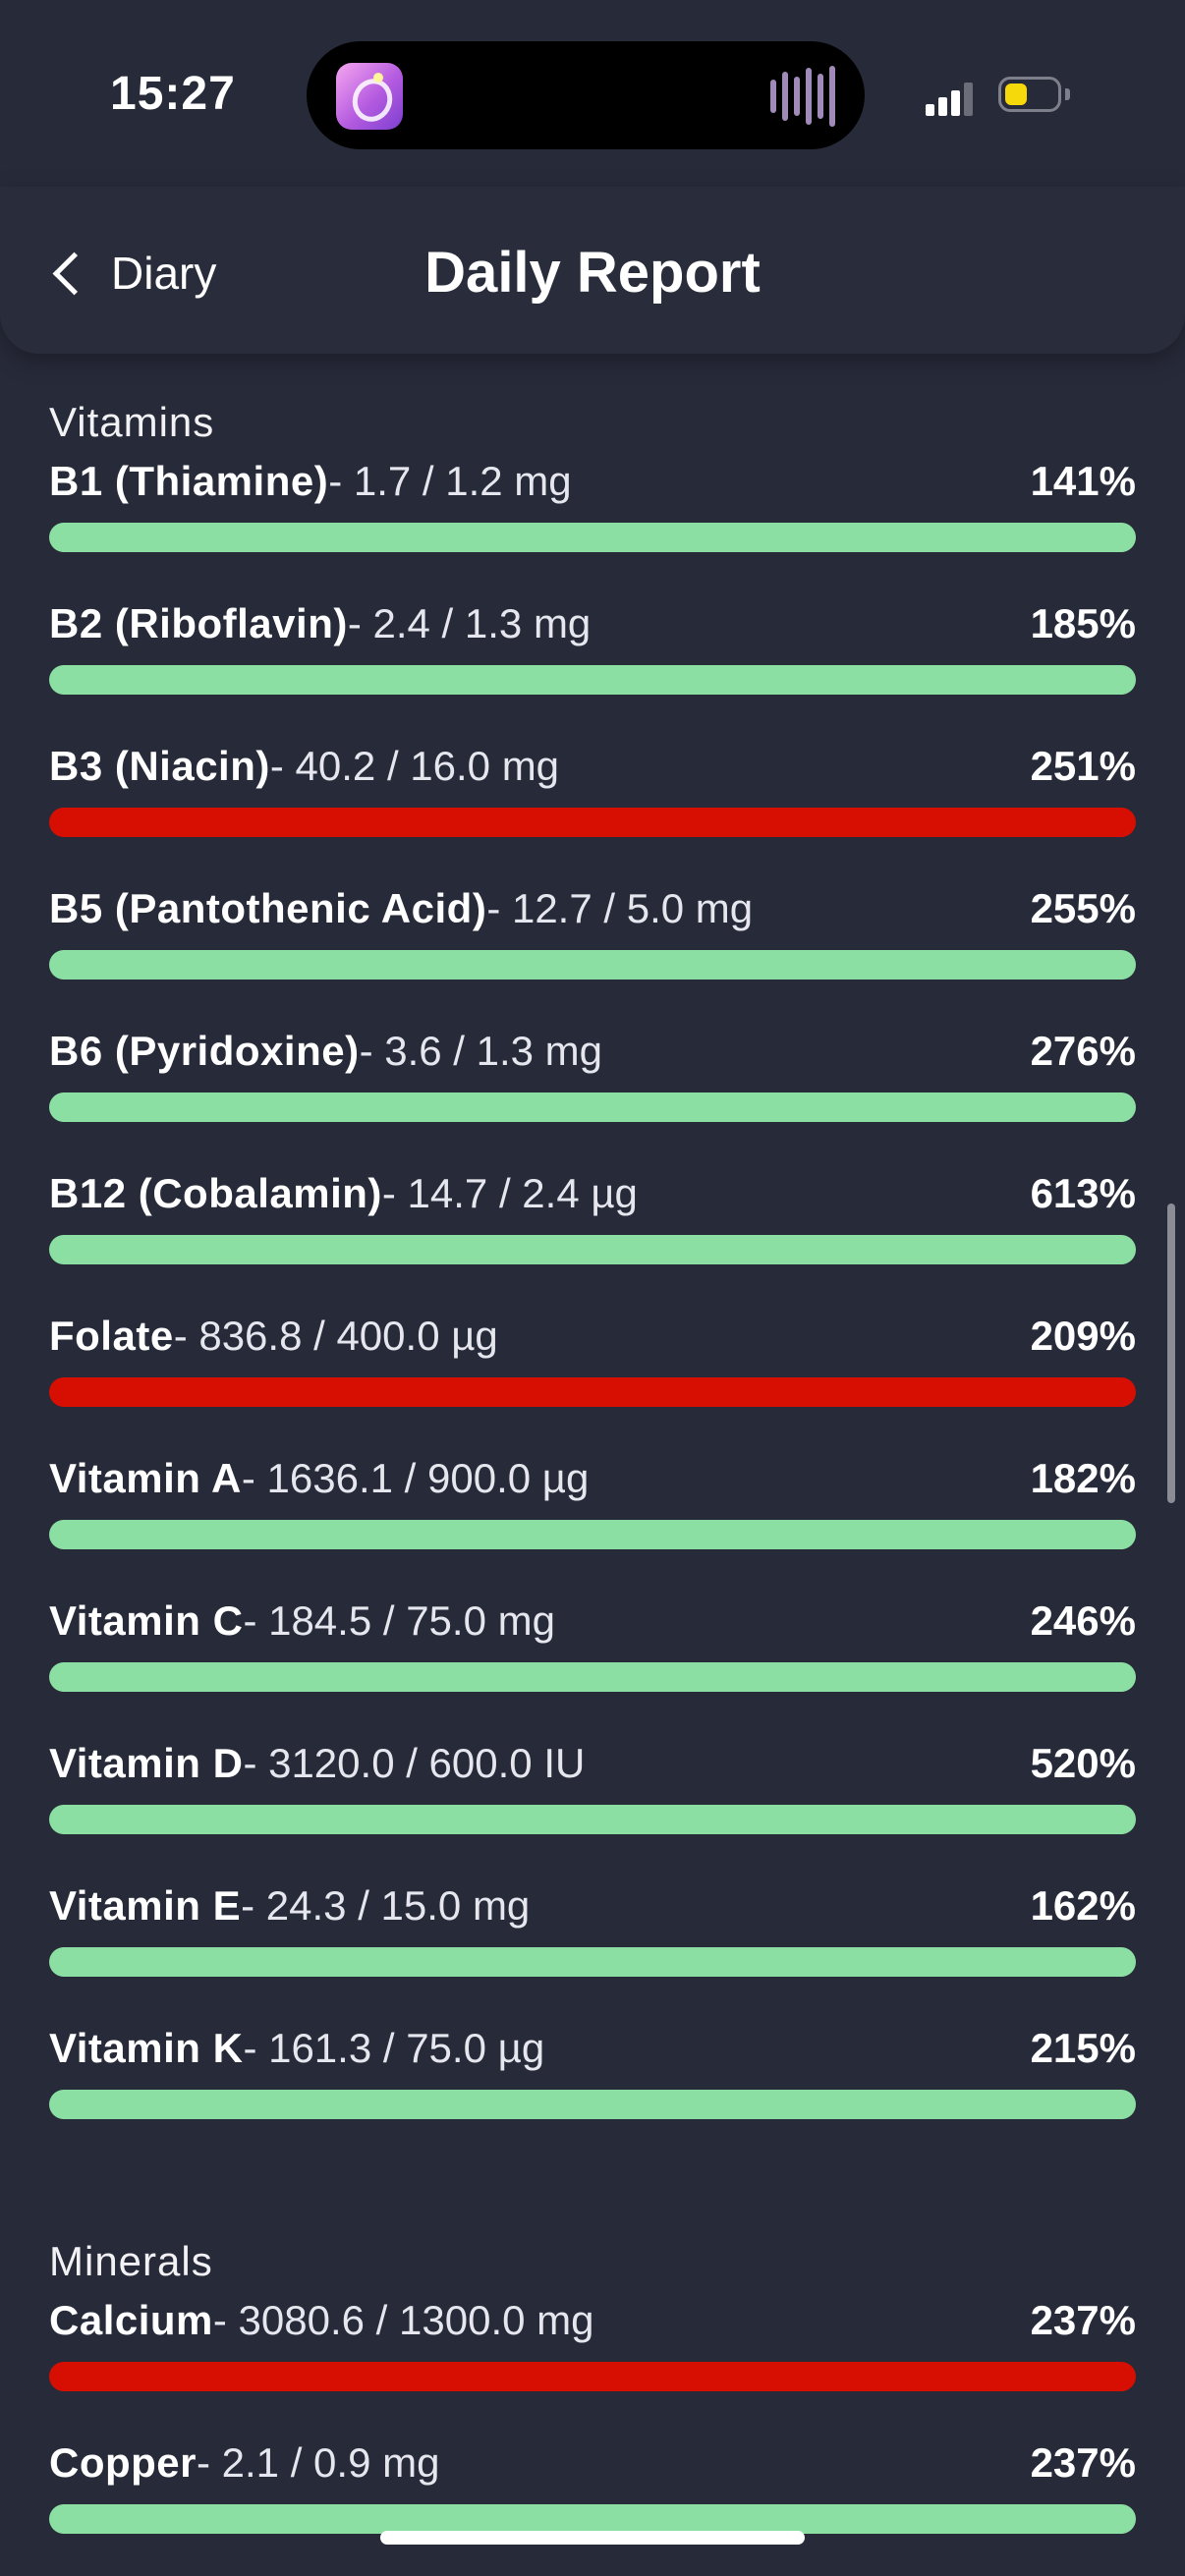  I want to click on nutrient-row: Calcium- 3080.6 / 1300.0 mg 237%, so click(592, 2320).